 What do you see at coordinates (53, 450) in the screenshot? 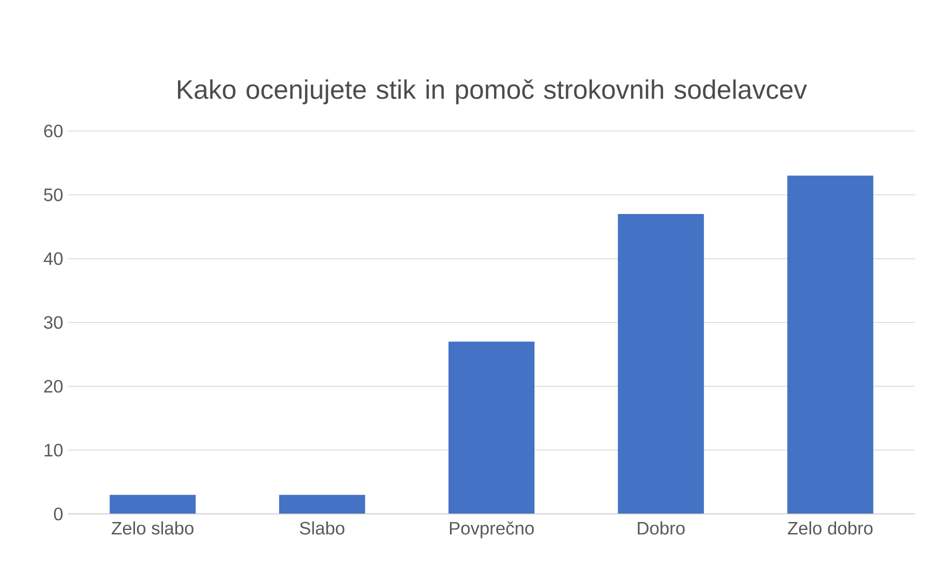
I see `y-tick-label: 10` at bounding box center [53, 450].